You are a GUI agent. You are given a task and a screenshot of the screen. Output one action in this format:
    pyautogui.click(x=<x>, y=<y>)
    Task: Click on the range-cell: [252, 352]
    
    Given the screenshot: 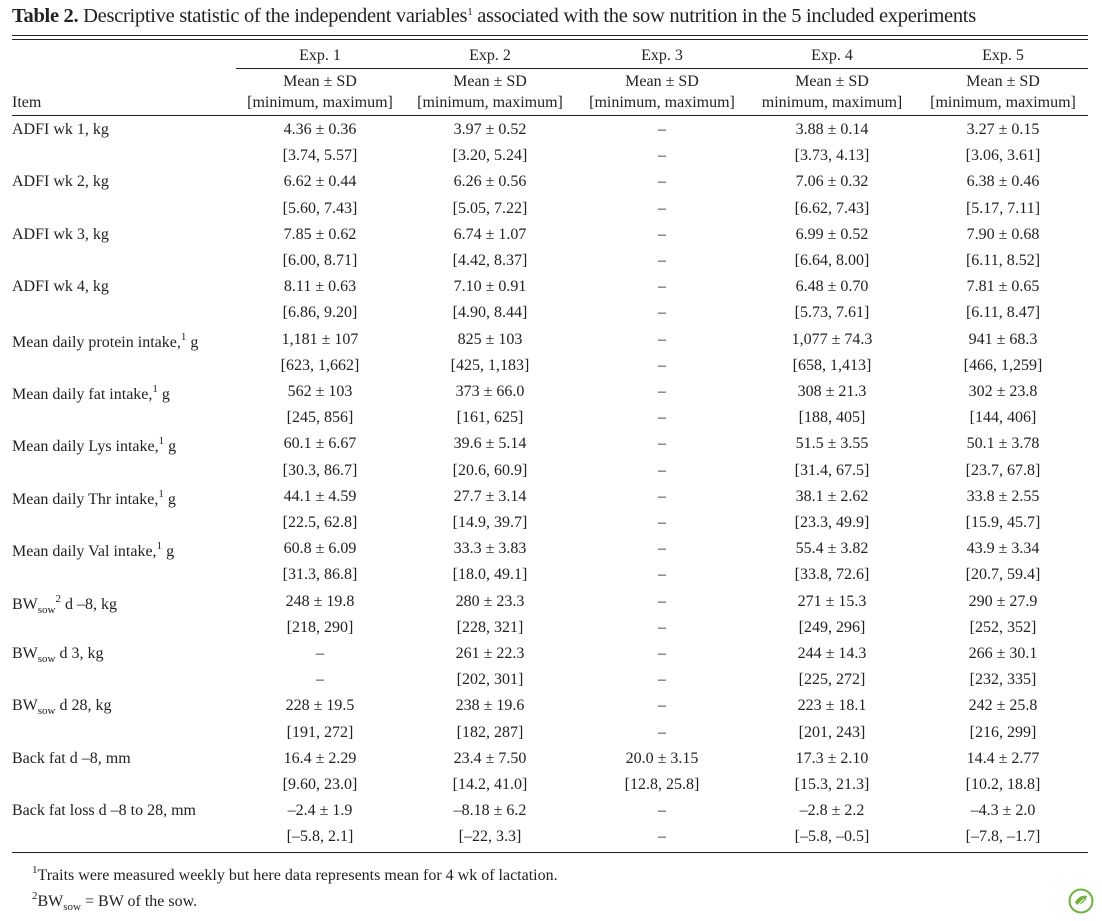 What is the action you would take?
    pyautogui.click(x=1003, y=627)
    